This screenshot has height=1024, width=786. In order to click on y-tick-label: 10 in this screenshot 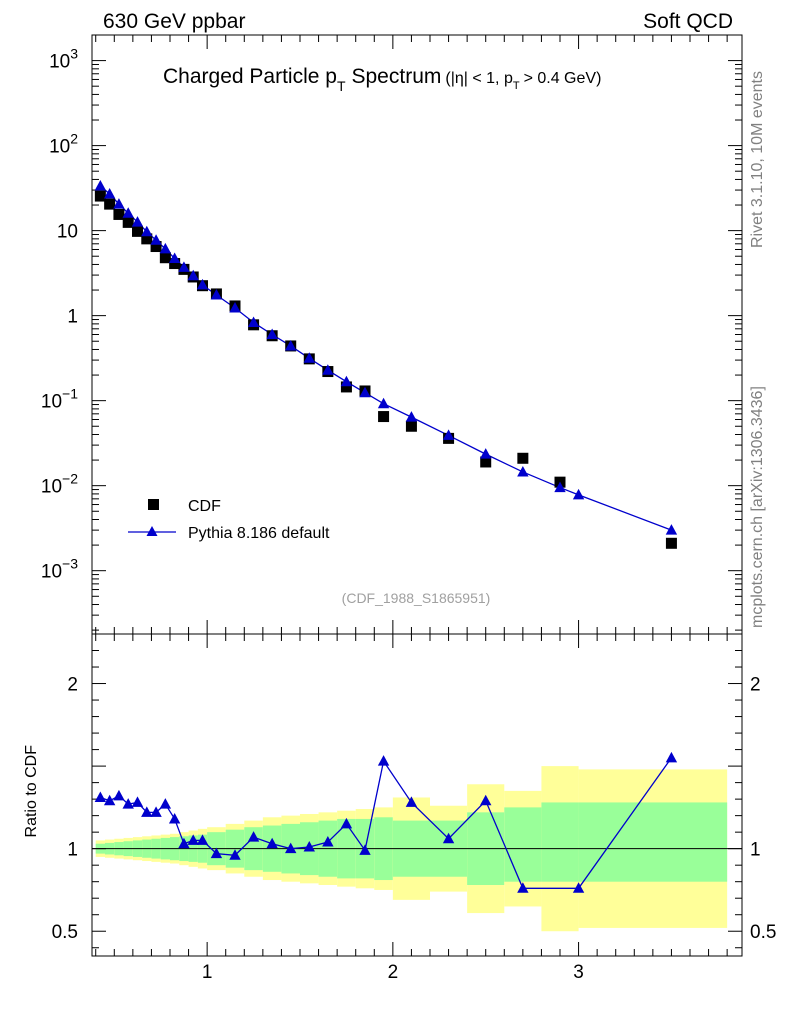, I will do `click(67, 232)`.